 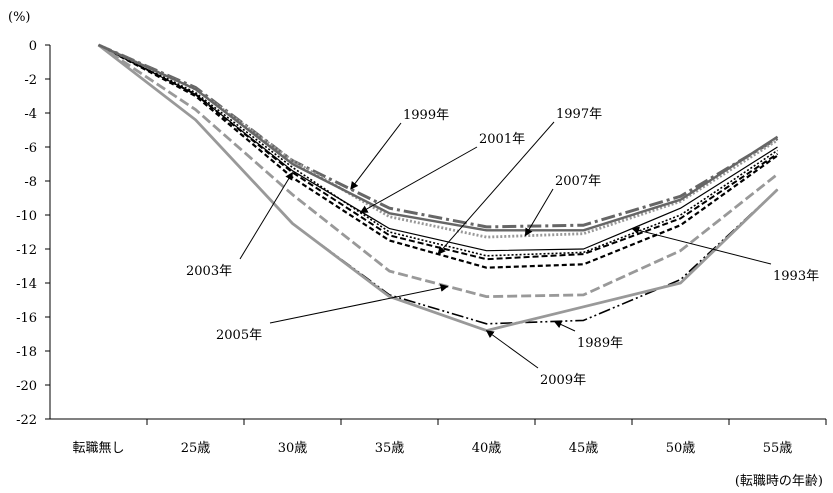 What do you see at coordinates (26, 420) in the screenshot?
I see `y-tick-label: -22` at bounding box center [26, 420].